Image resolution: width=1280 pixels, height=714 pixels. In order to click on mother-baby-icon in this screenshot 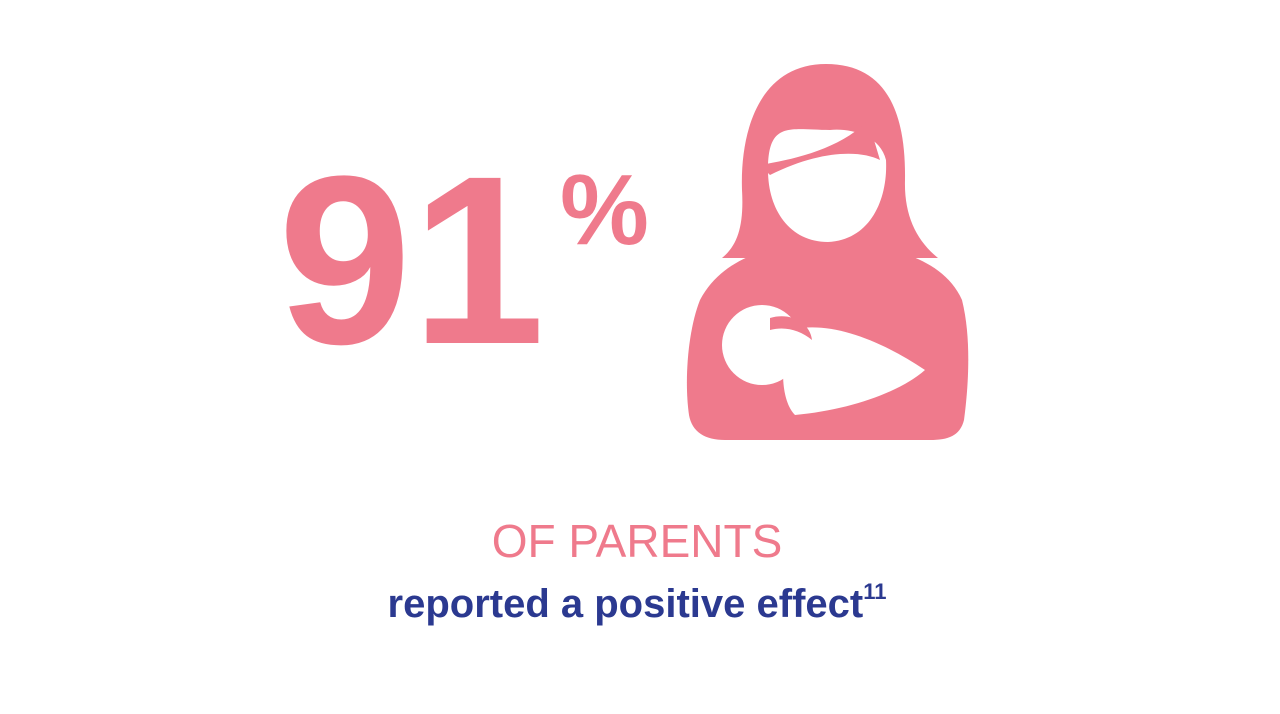, I will do `click(827, 252)`.